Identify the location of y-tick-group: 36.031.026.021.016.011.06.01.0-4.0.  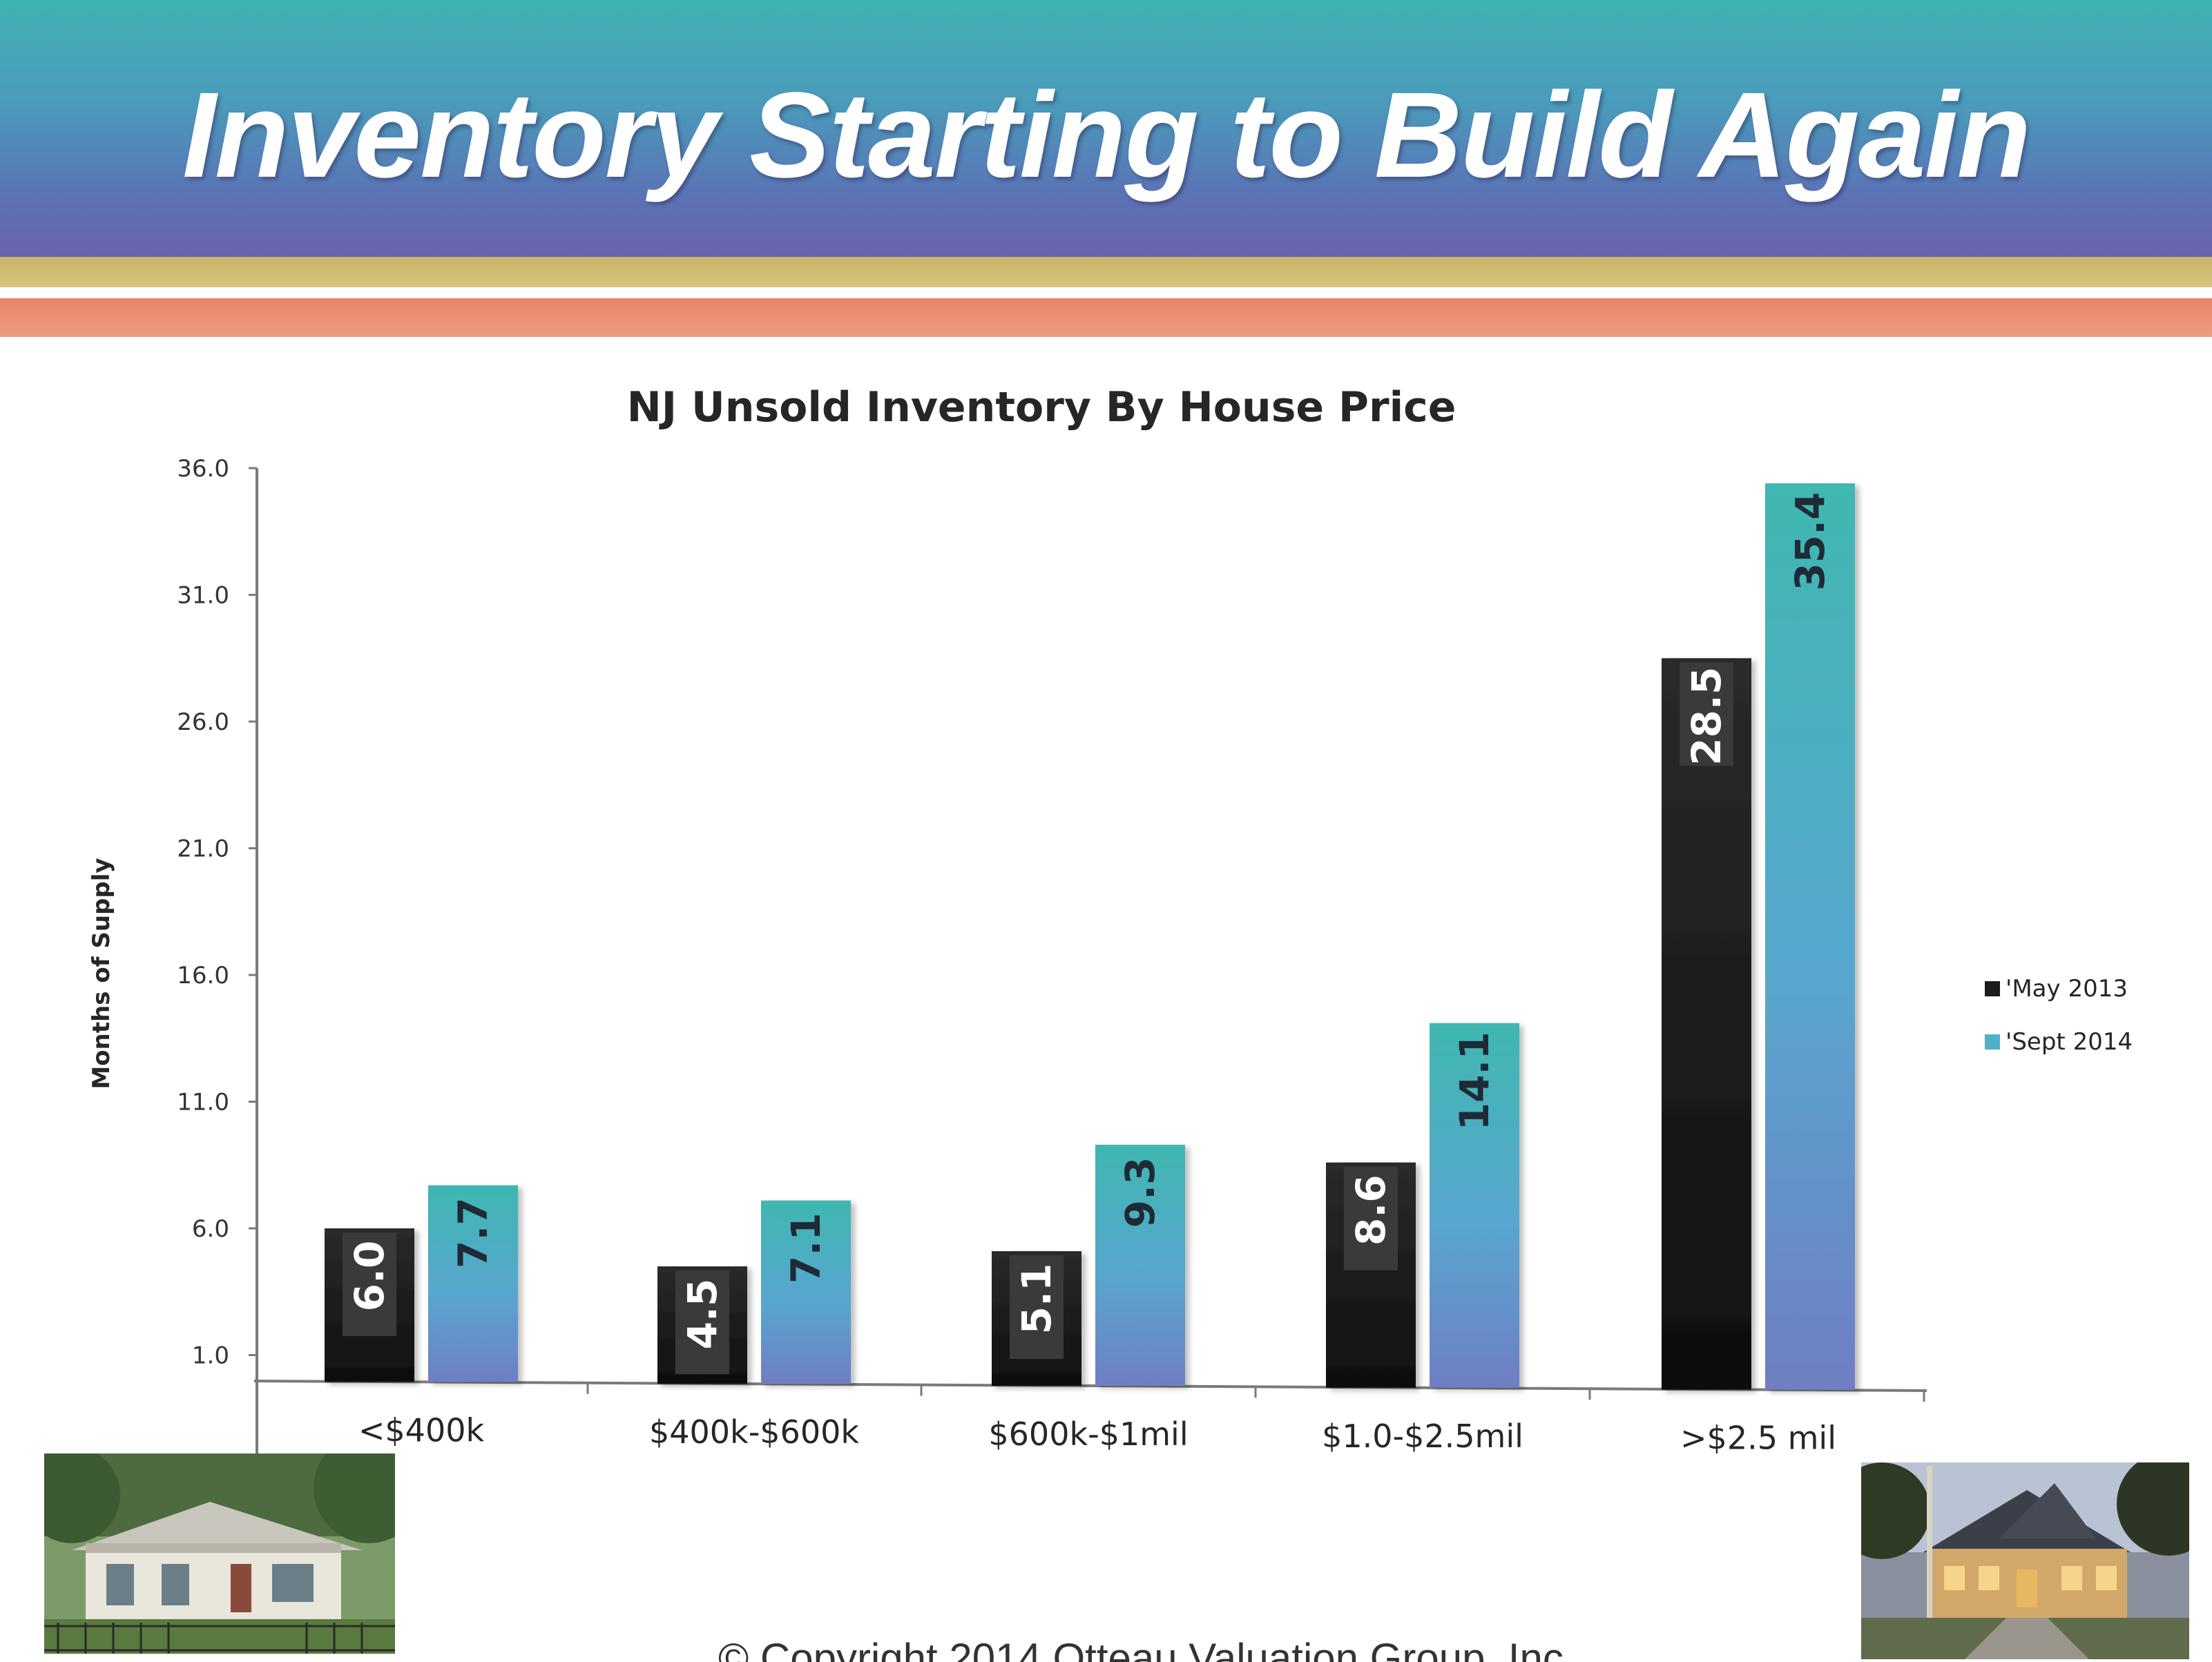
(217, 976).